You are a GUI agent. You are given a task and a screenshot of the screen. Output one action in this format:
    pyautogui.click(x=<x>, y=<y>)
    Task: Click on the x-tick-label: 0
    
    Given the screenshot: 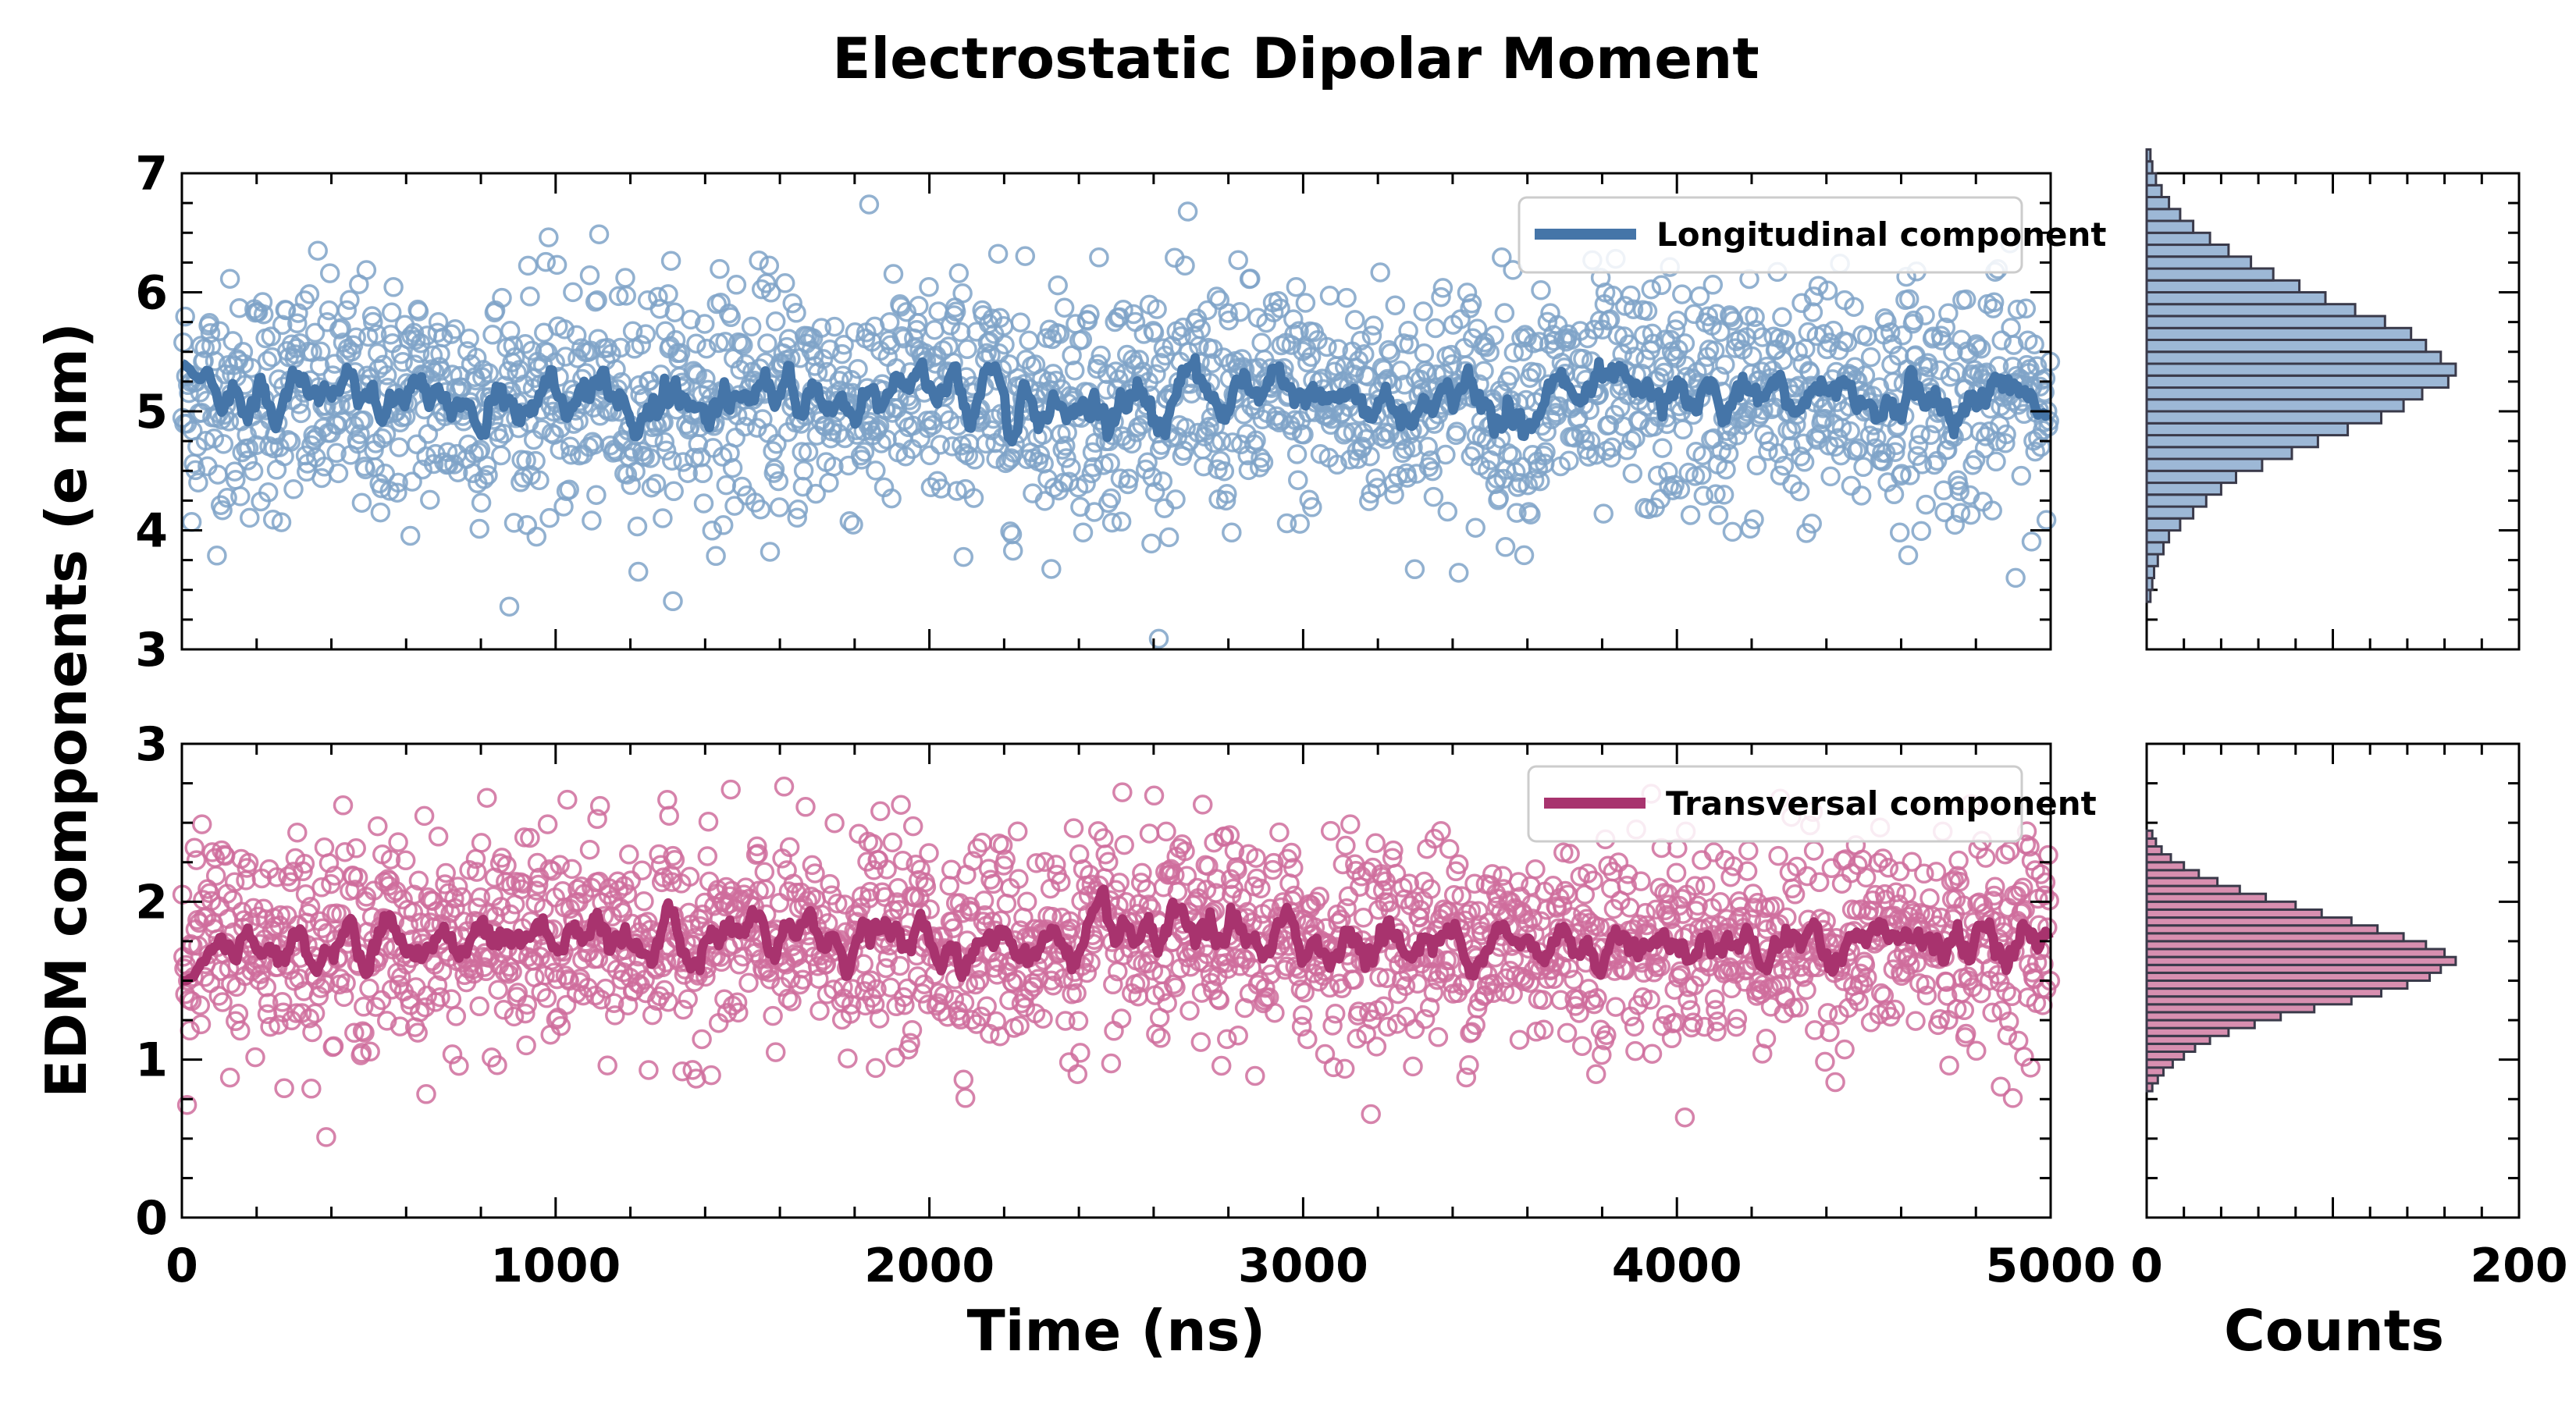 What is the action you would take?
    pyautogui.click(x=181, y=1266)
    